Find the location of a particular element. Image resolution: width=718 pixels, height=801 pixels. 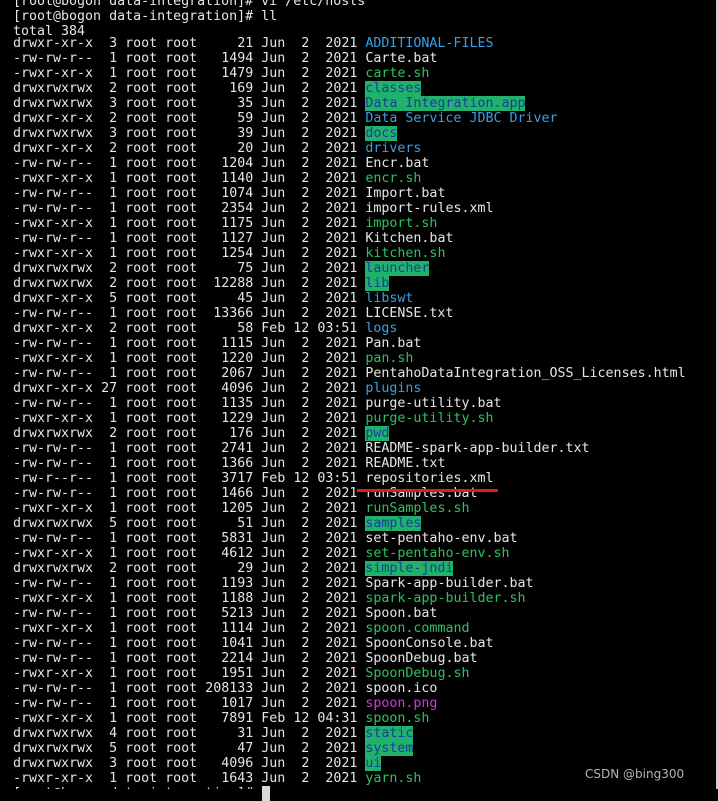

file-size: 1175 is located at coordinates (237, 223).